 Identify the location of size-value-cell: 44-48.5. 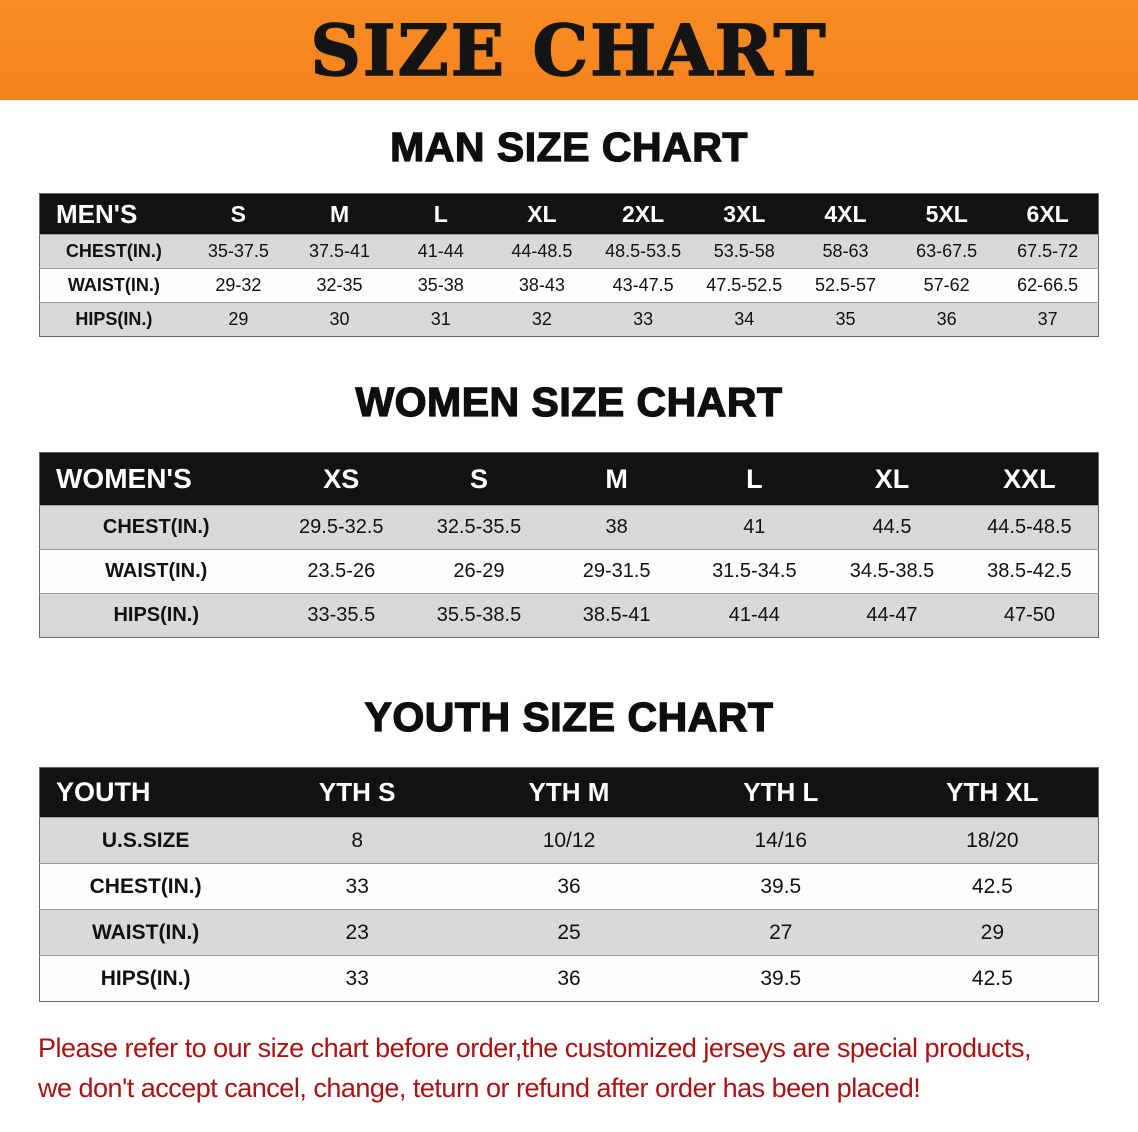
(542, 251).